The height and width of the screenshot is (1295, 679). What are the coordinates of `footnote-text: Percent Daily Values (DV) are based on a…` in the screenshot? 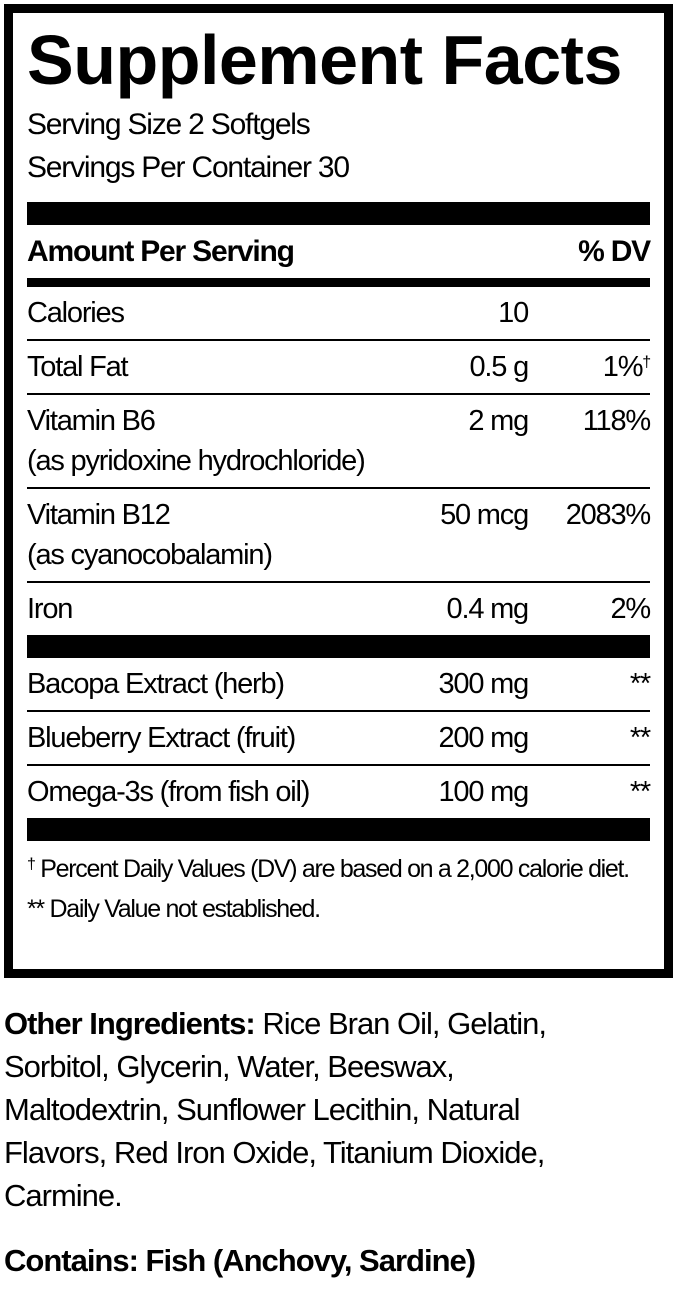 It's located at (335, 869).